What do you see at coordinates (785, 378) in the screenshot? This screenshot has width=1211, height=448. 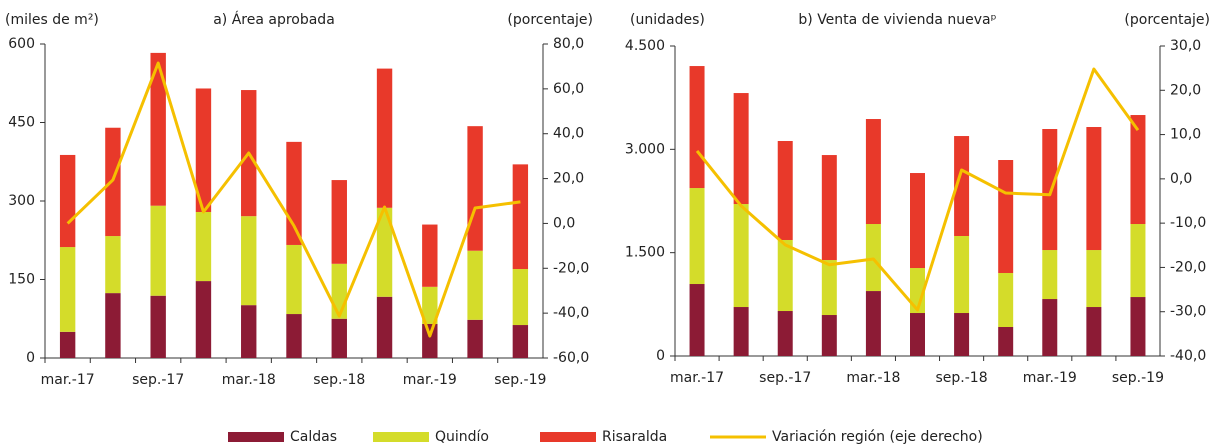 I see `x-tick-label: sep.-17` at bounding box center [785, 378].